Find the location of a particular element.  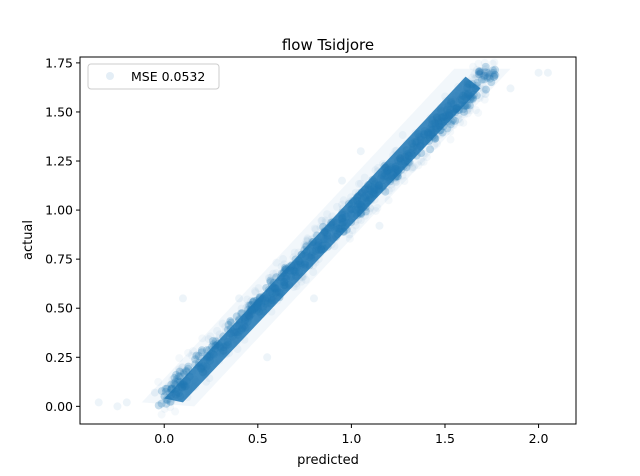

y-tick-label: 1.50 is located at coordinates (59, 111).